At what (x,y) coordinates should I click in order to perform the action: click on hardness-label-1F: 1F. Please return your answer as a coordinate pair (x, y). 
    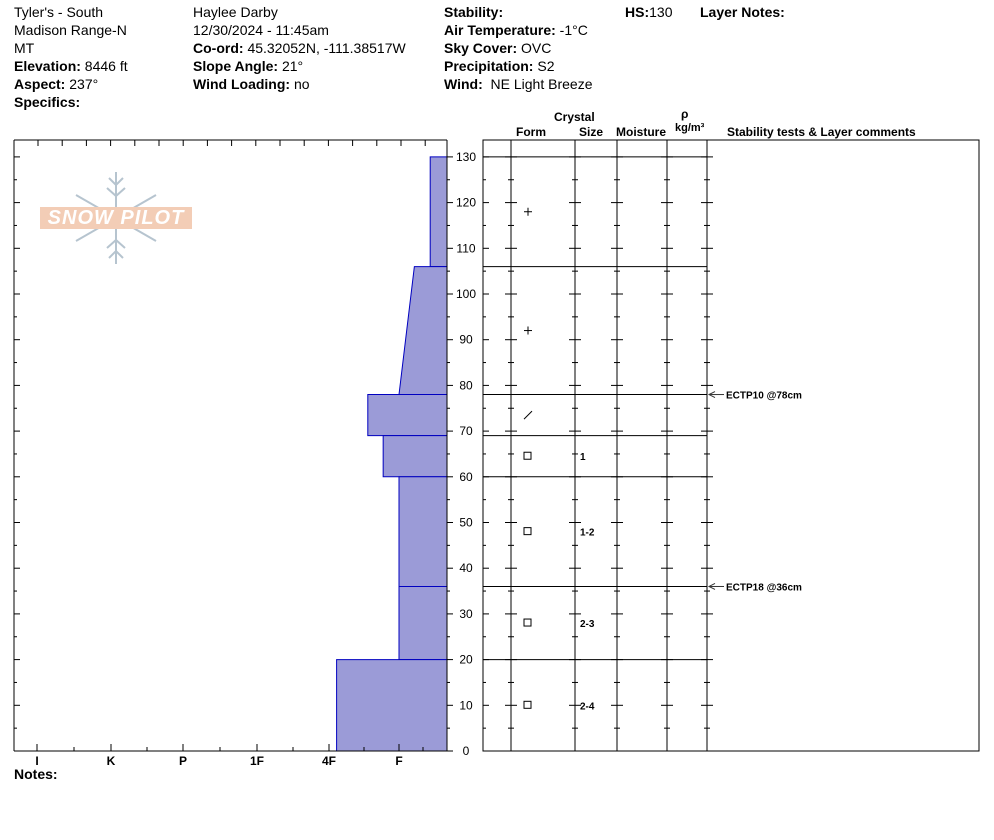
    Looking at the image, I should click on (257, 761).